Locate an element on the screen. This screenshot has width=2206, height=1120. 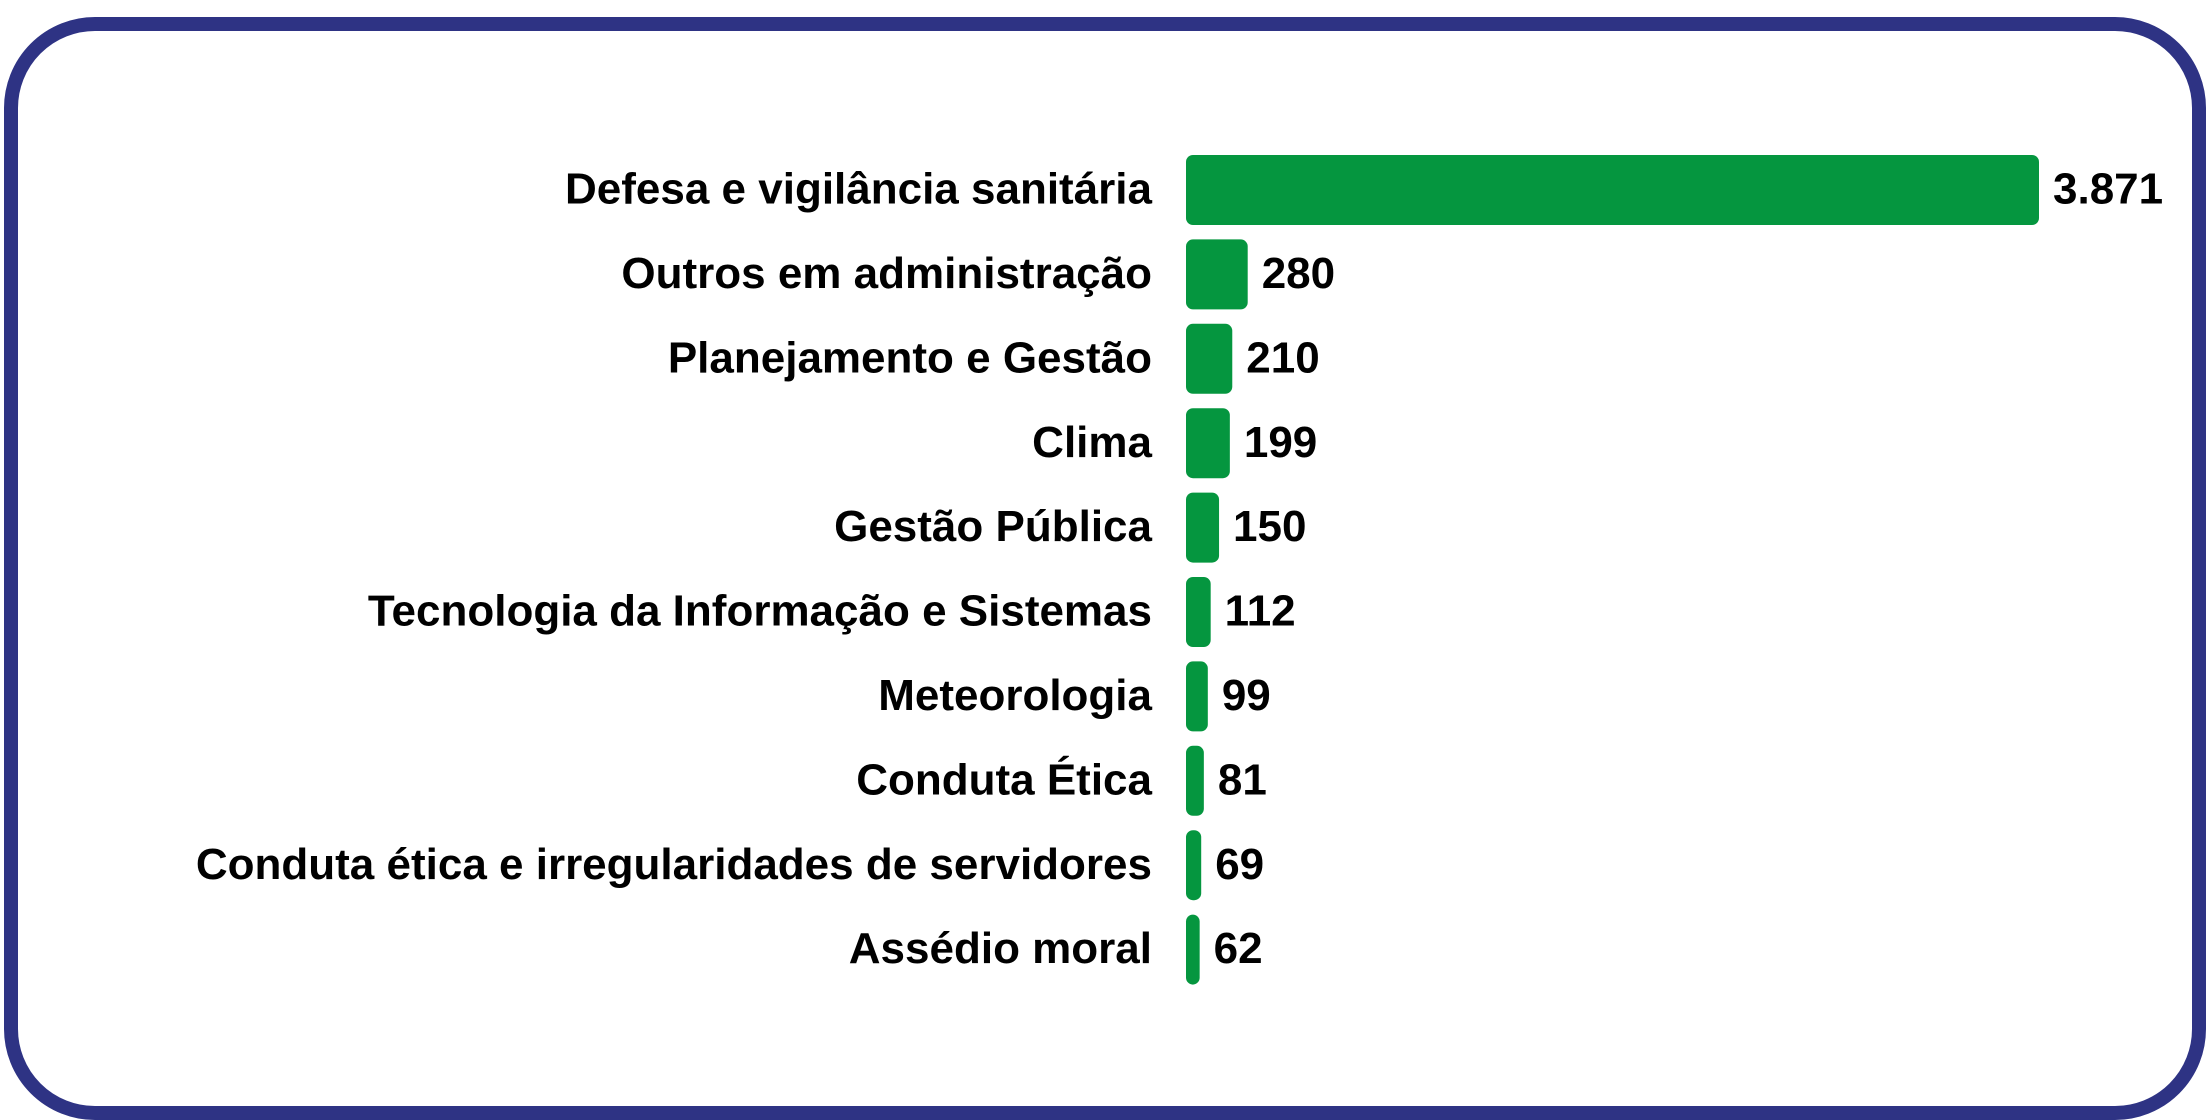
category-label: Conduta Ética is located at coordinates (1004, 779).